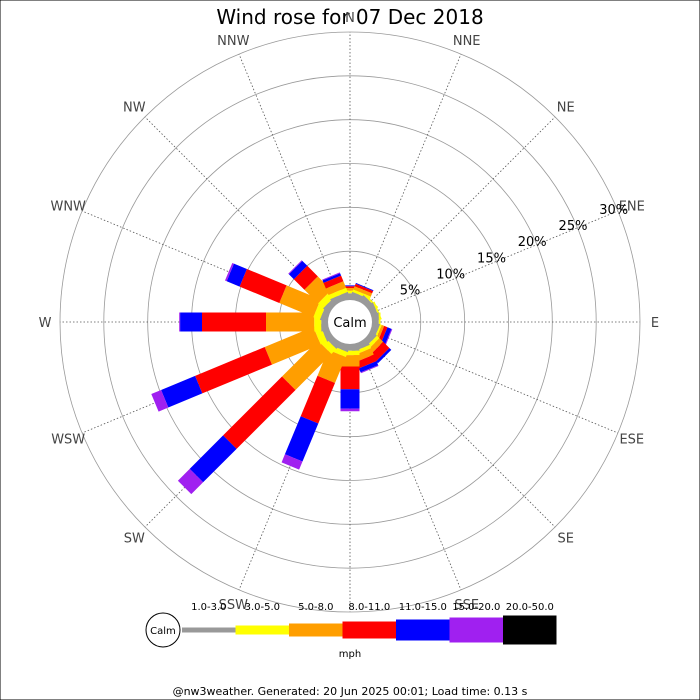 The height and width of the screenshot is (700, 700). What do you see at coordinates (573, 226) in the screenshot?
I see `percent-label-25: 25%` at bounding box center [573, 226].